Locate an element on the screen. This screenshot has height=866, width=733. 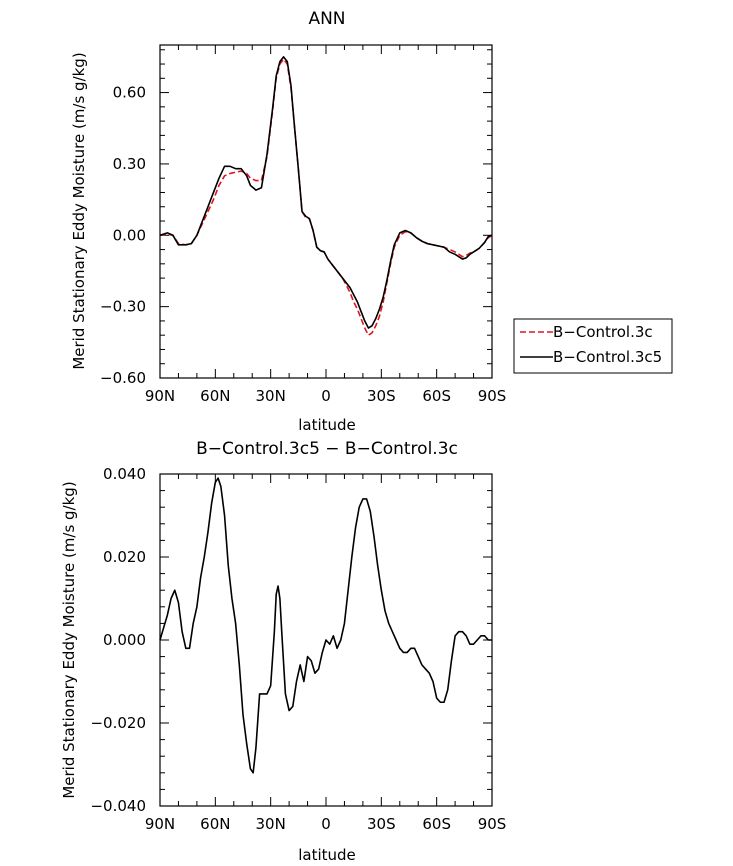
chart-top-y-tick-labels: −0.60 −0.30 0.00 0.30 0.60 is located at coordinates (123, 235).